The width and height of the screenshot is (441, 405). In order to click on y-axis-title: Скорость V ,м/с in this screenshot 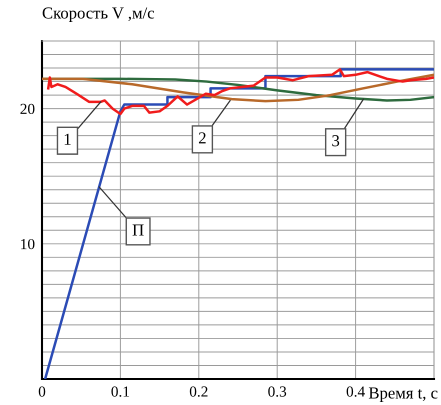, I will do `click(98, 14)`.